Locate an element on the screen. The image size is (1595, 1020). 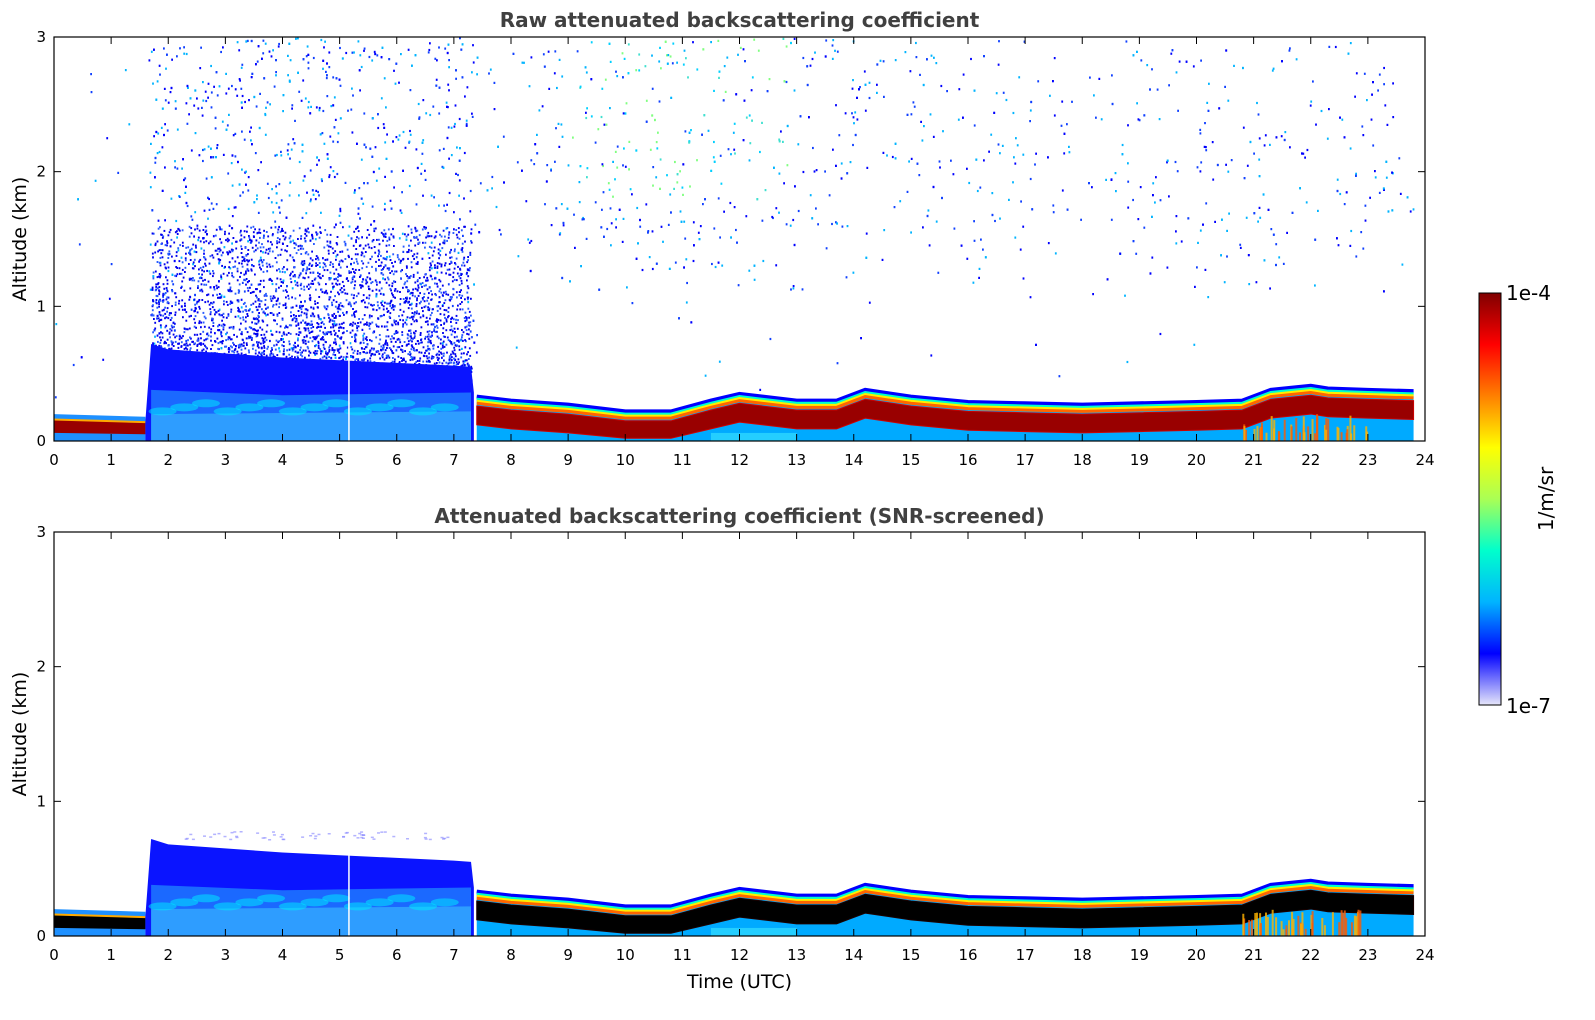
panel-screened-x-axis-label: Time (UTC) is located at coordinates (739, 982).